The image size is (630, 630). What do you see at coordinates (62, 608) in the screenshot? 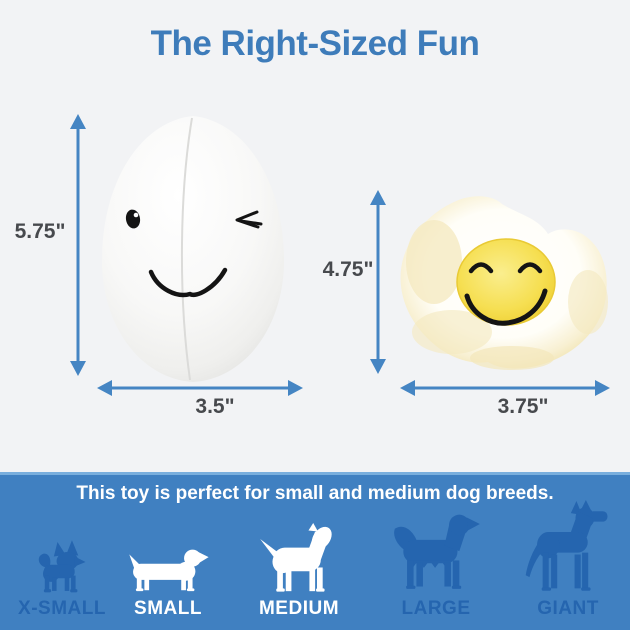
I see `size-label: X-SMALL` at bounding box center [62, 608].